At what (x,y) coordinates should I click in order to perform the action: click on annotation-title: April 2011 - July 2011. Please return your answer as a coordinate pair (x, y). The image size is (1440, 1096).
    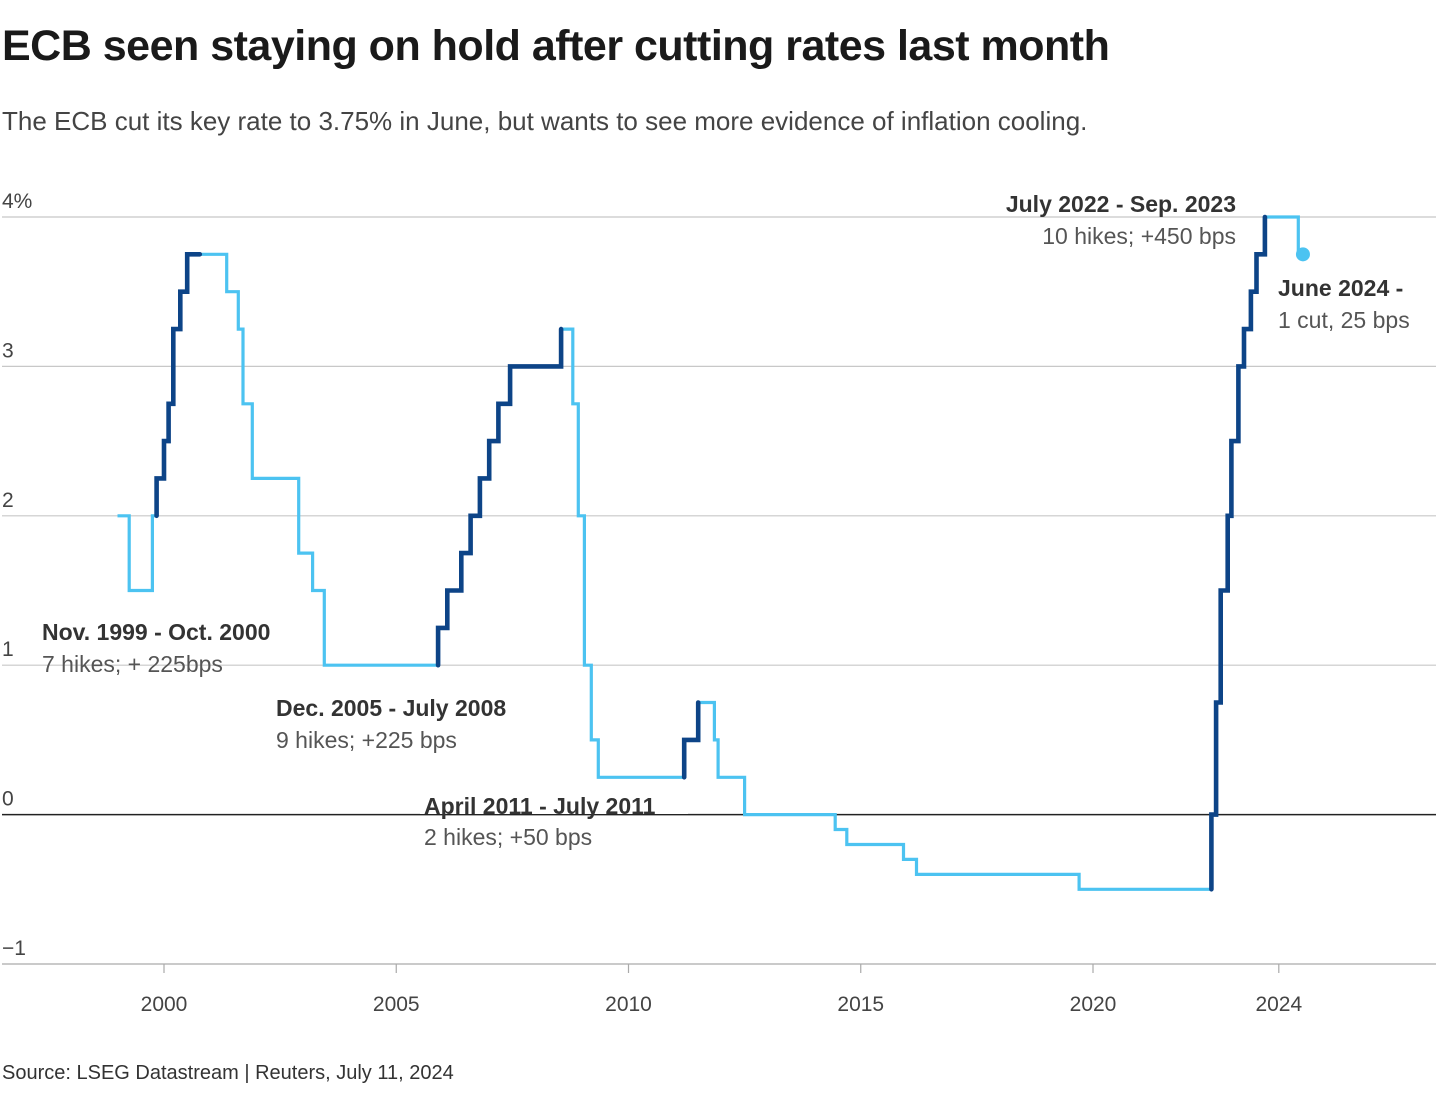
    Looking at the image, I should click on (540, 806).